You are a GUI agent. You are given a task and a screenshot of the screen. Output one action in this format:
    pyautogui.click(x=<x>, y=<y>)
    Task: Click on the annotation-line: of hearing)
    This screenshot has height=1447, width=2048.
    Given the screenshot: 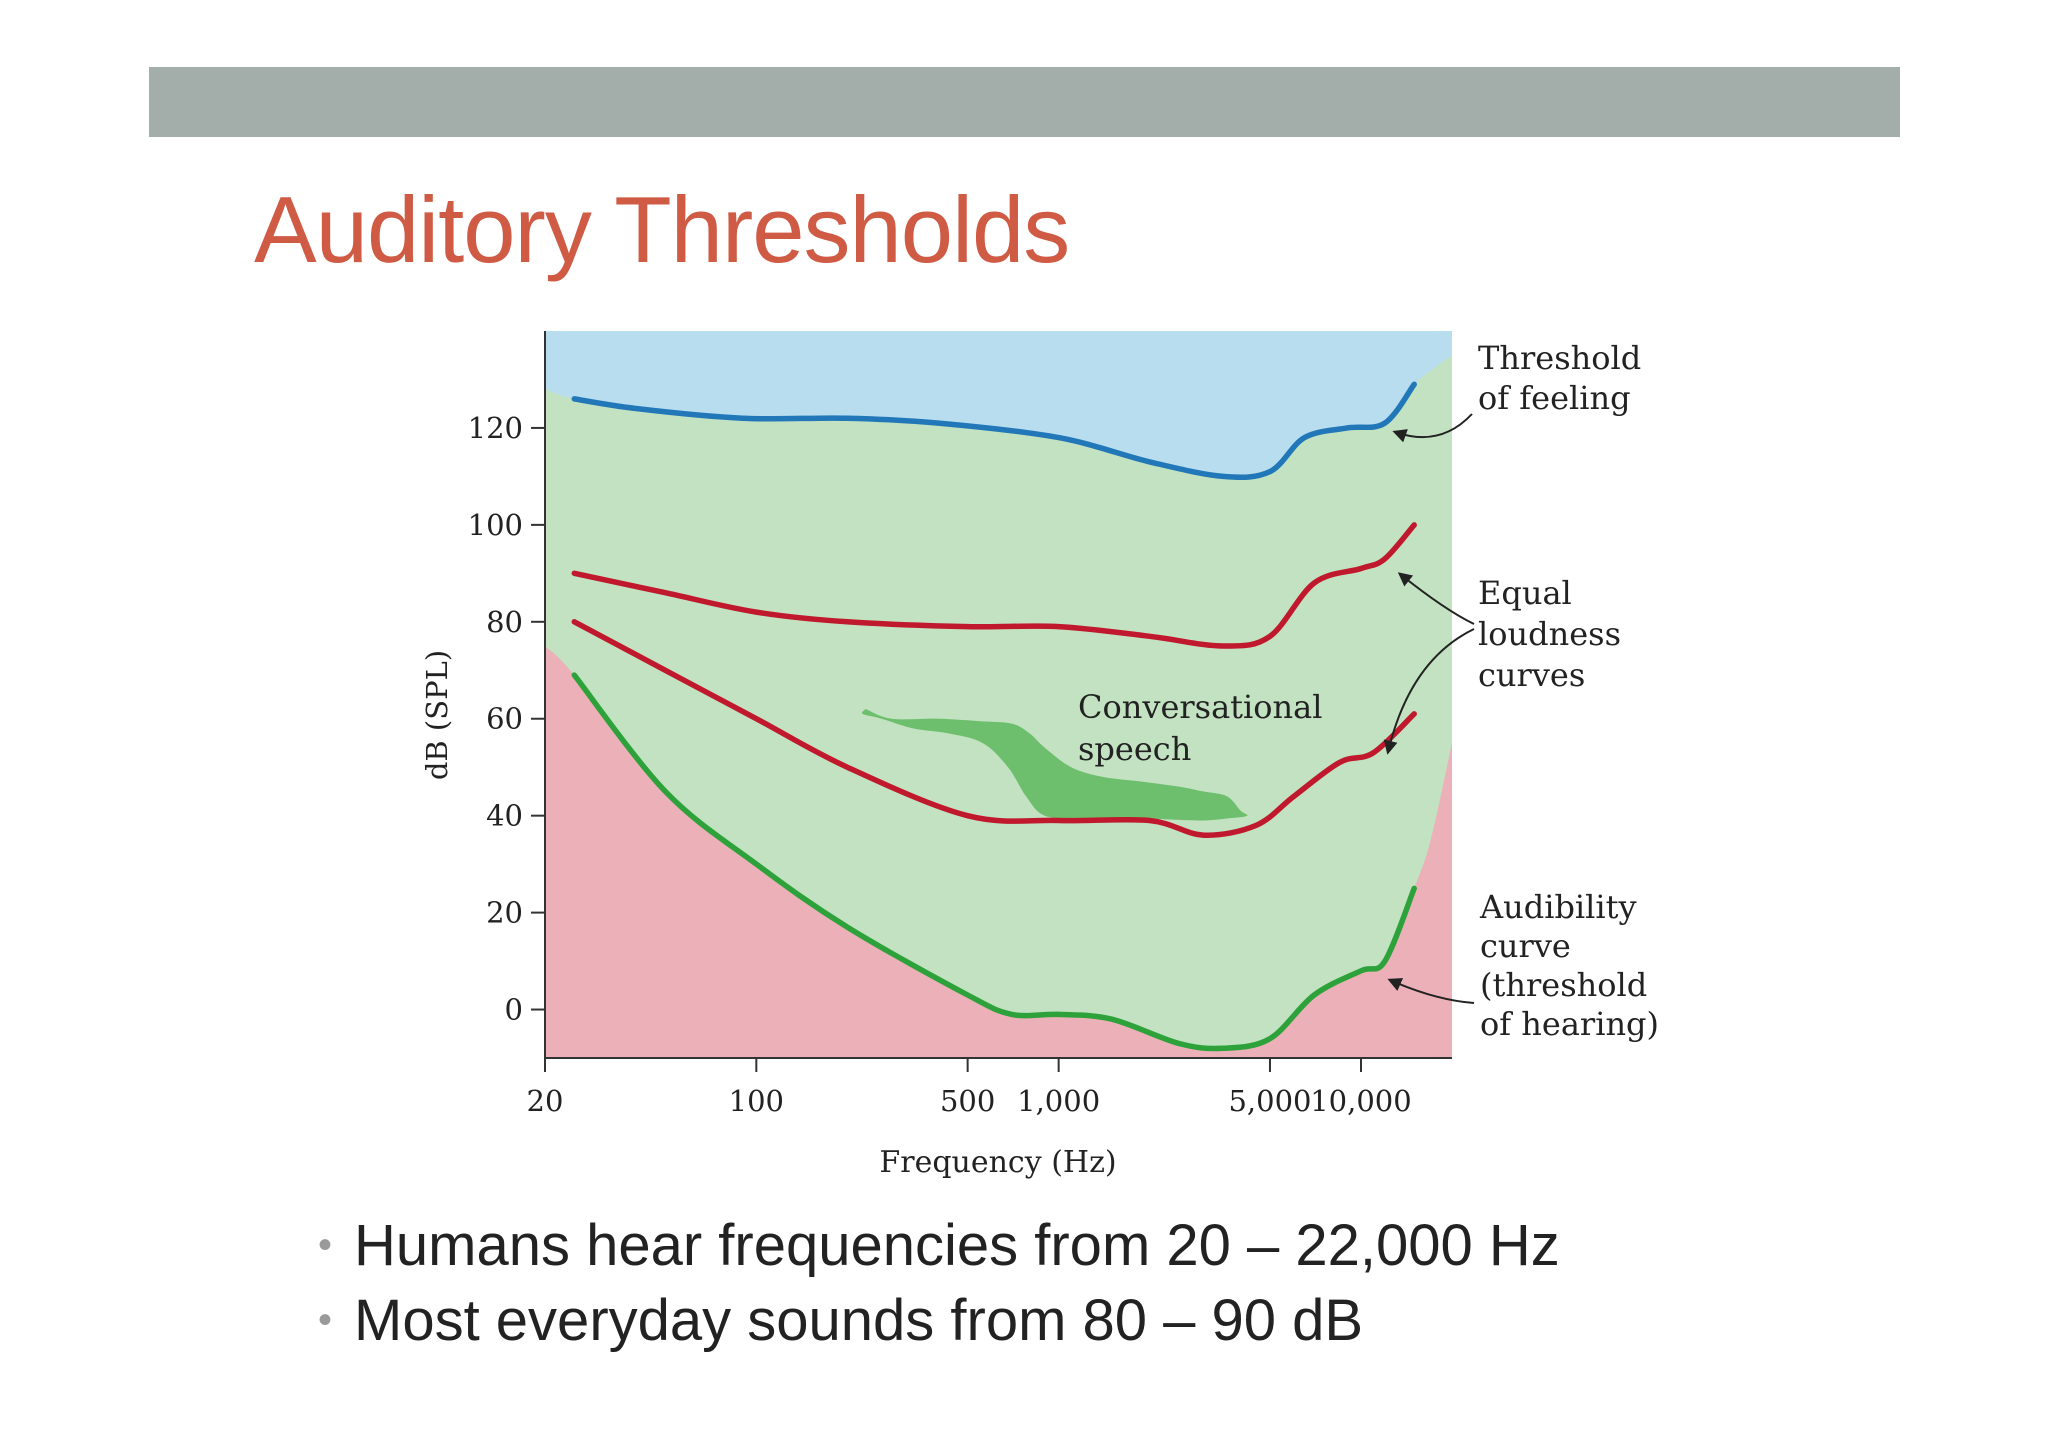 What is the action you would take?
    pyautogui.click(x=1569, y=1024)
    